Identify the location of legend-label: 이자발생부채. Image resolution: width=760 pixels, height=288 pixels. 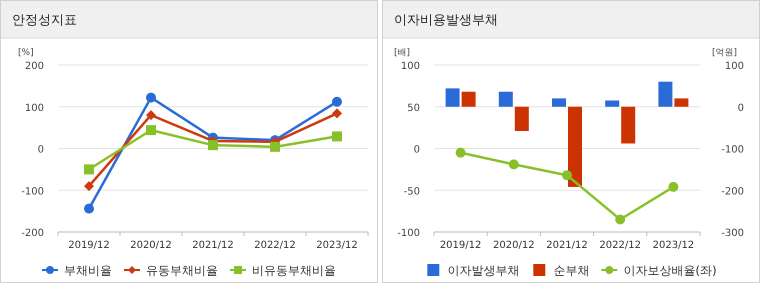
(483, 271).